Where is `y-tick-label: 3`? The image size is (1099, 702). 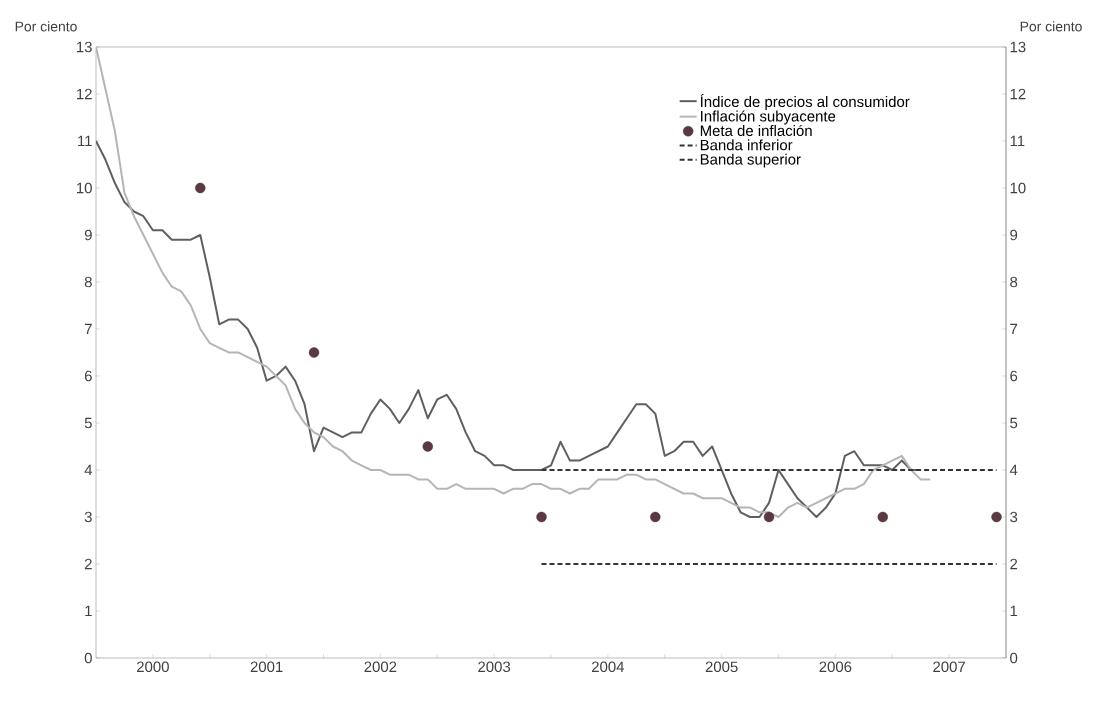 y-tick-label: 3 is located at coordinates (88, 517).